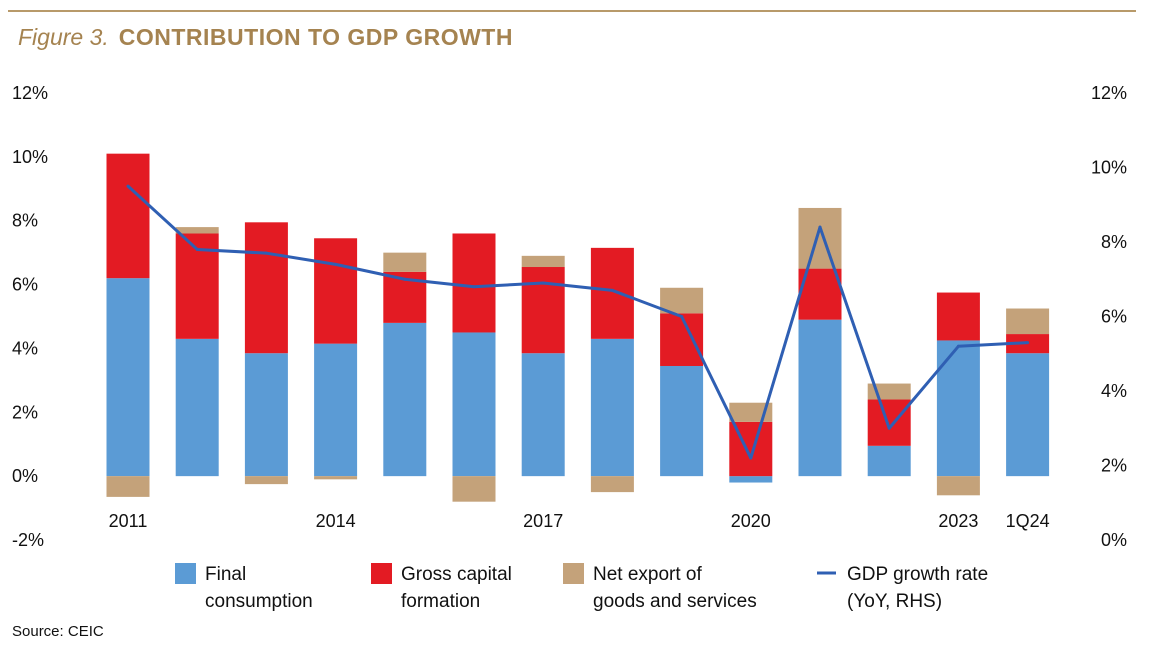 The height and width of the screenshot is (661, 1168). What do you see at coordinates (440, 601) in the screenshot?
I see `legend-label: formation` at bounding box center [440, 601].